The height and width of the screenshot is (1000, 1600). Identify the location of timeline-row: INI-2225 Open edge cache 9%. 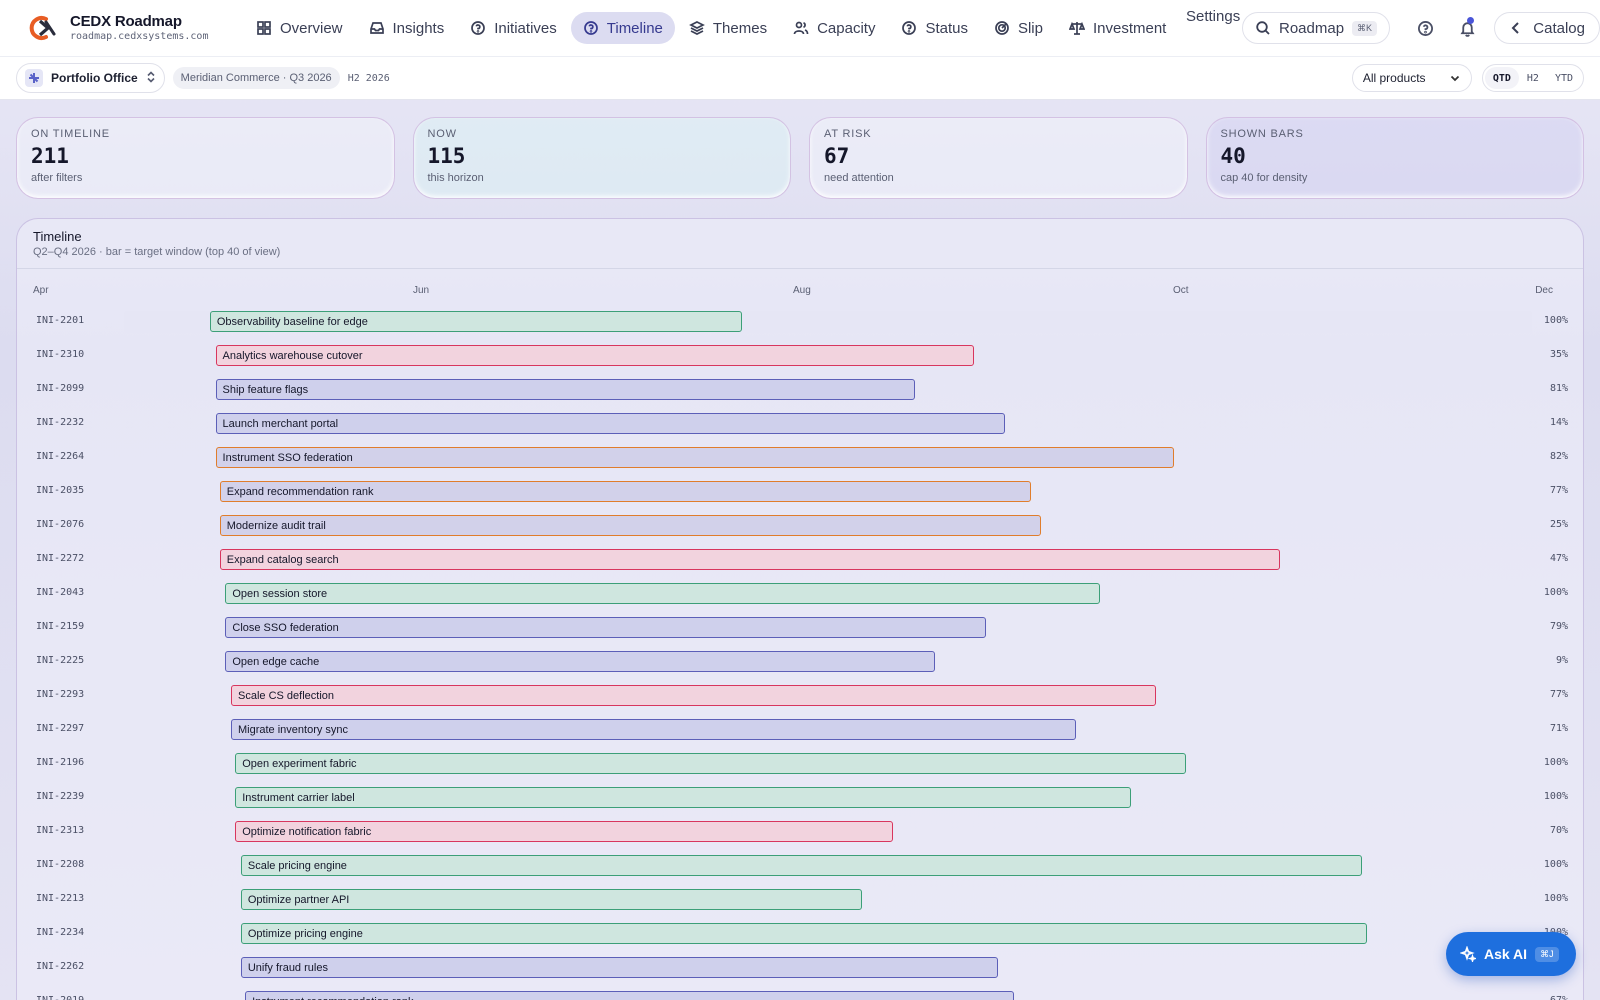
(800, 662).